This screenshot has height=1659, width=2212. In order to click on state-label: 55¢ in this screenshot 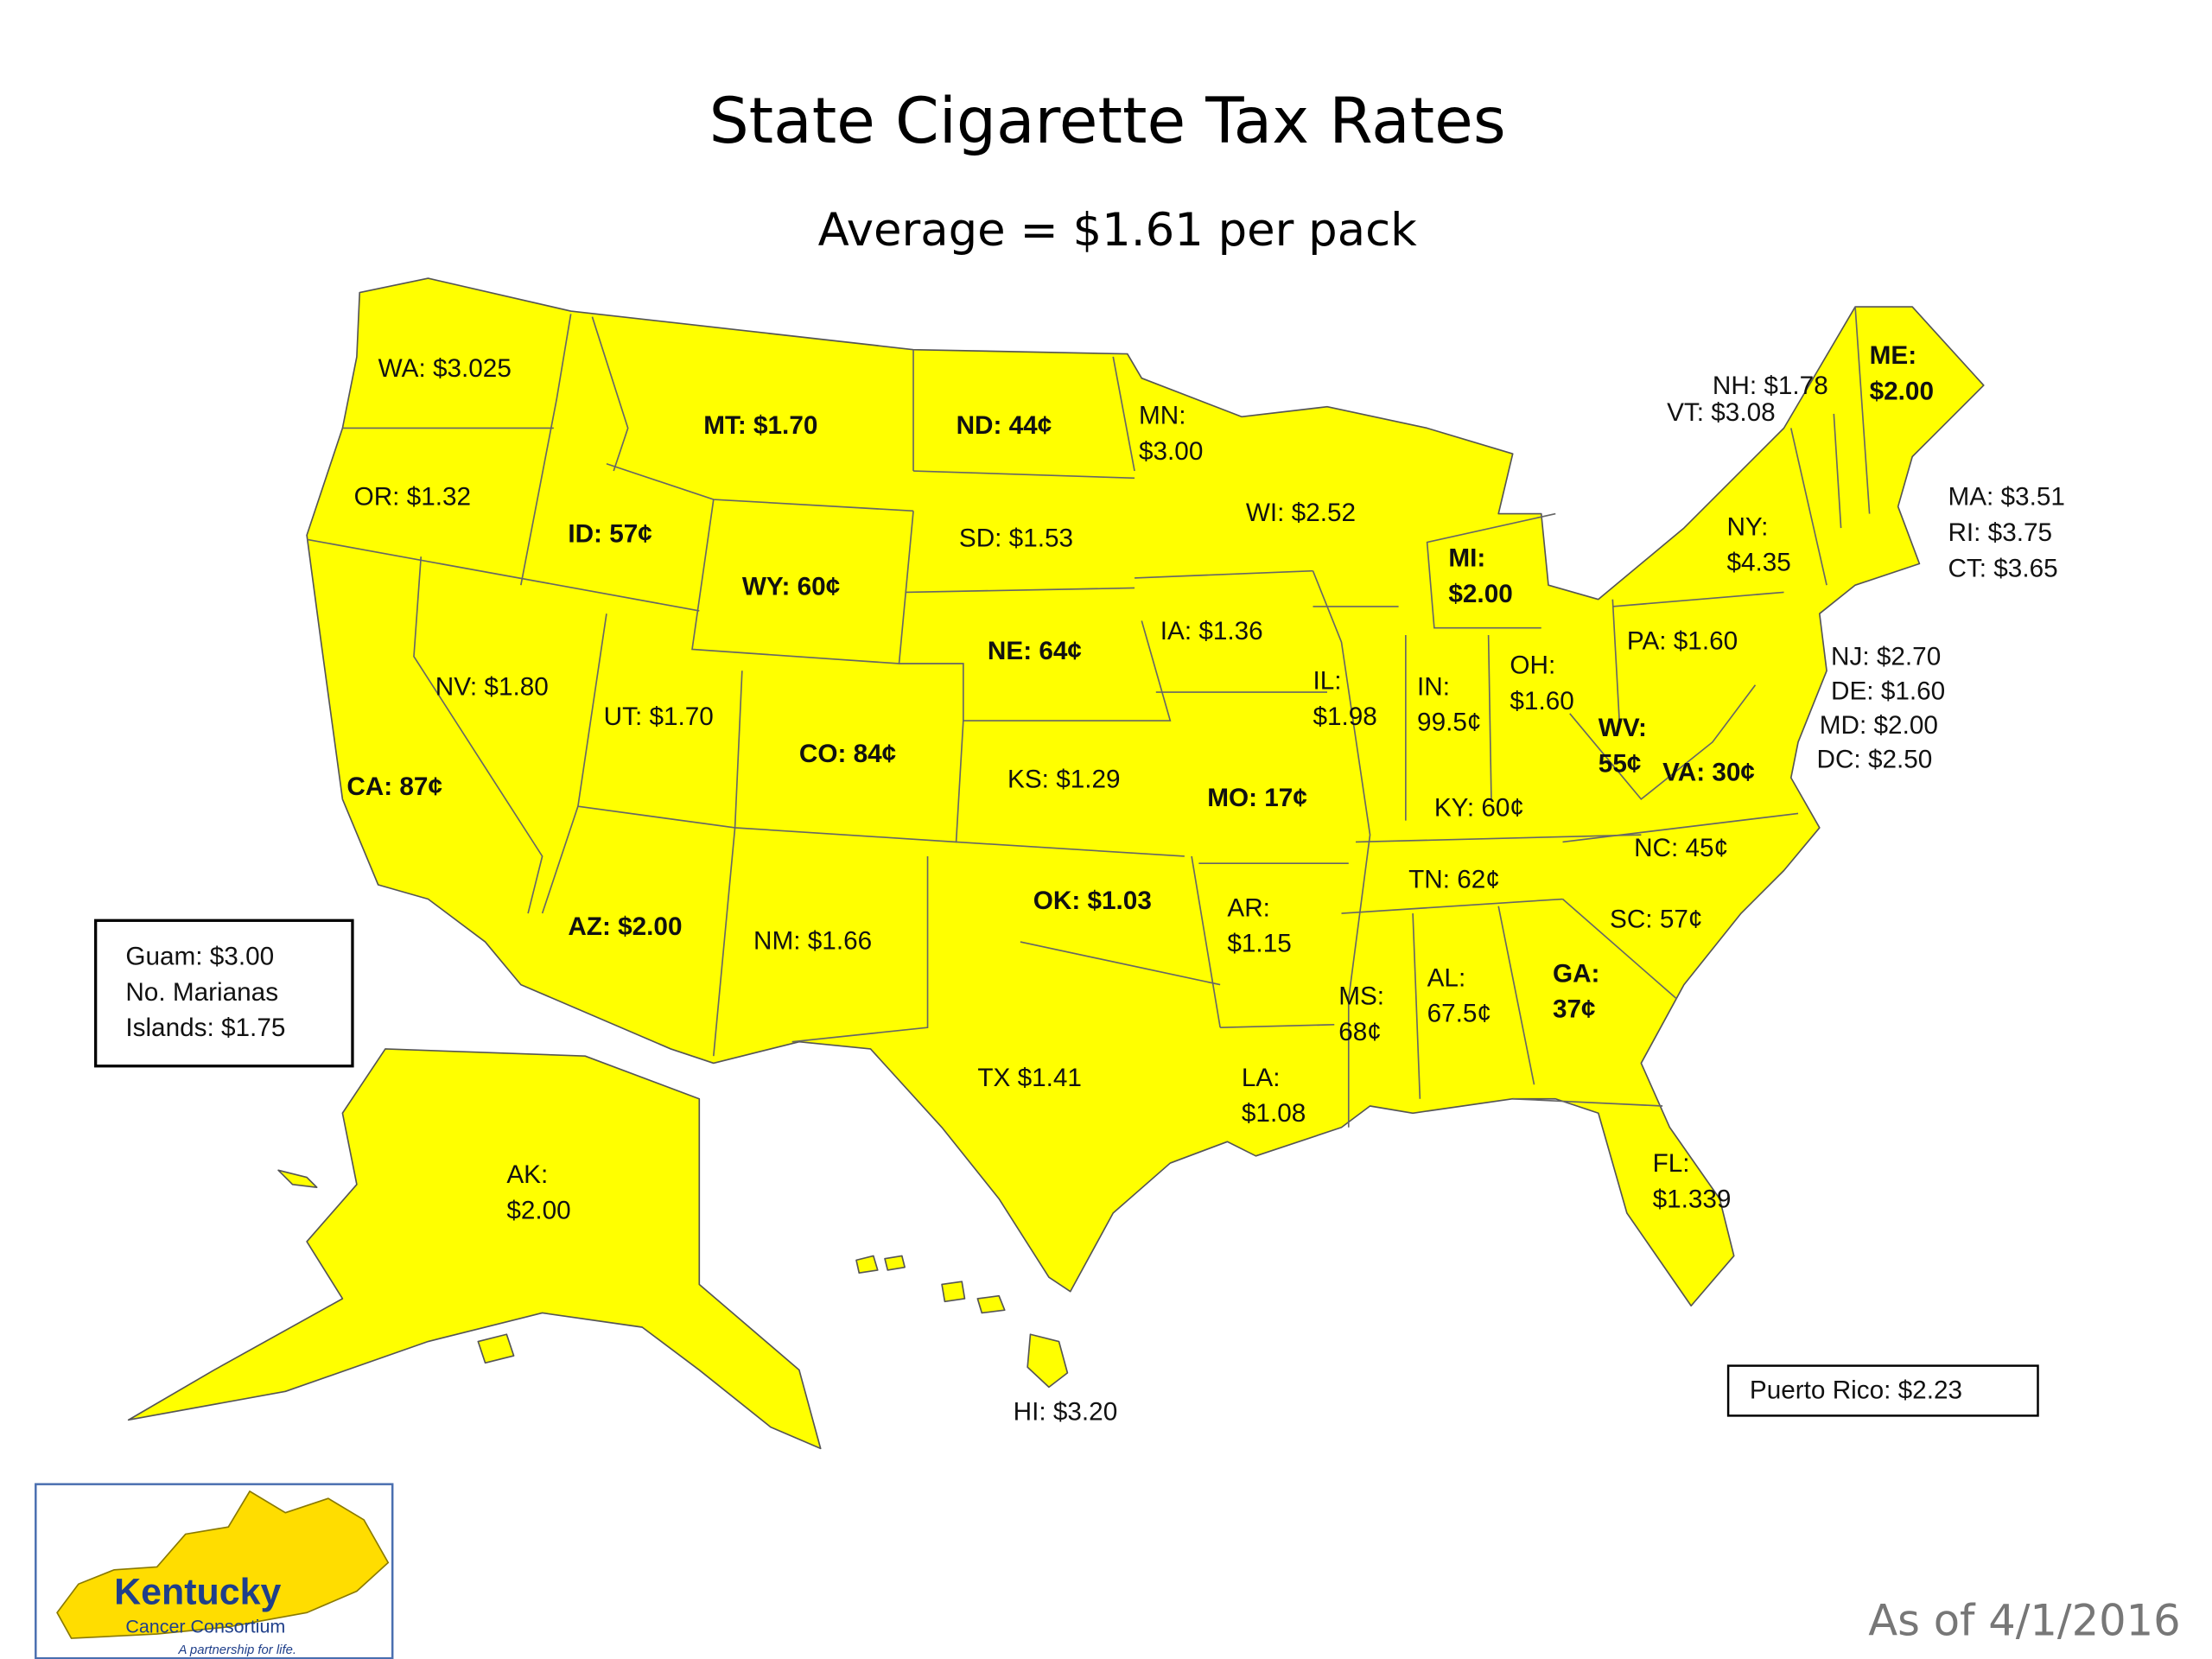, I will do `click(1620, 764)`.